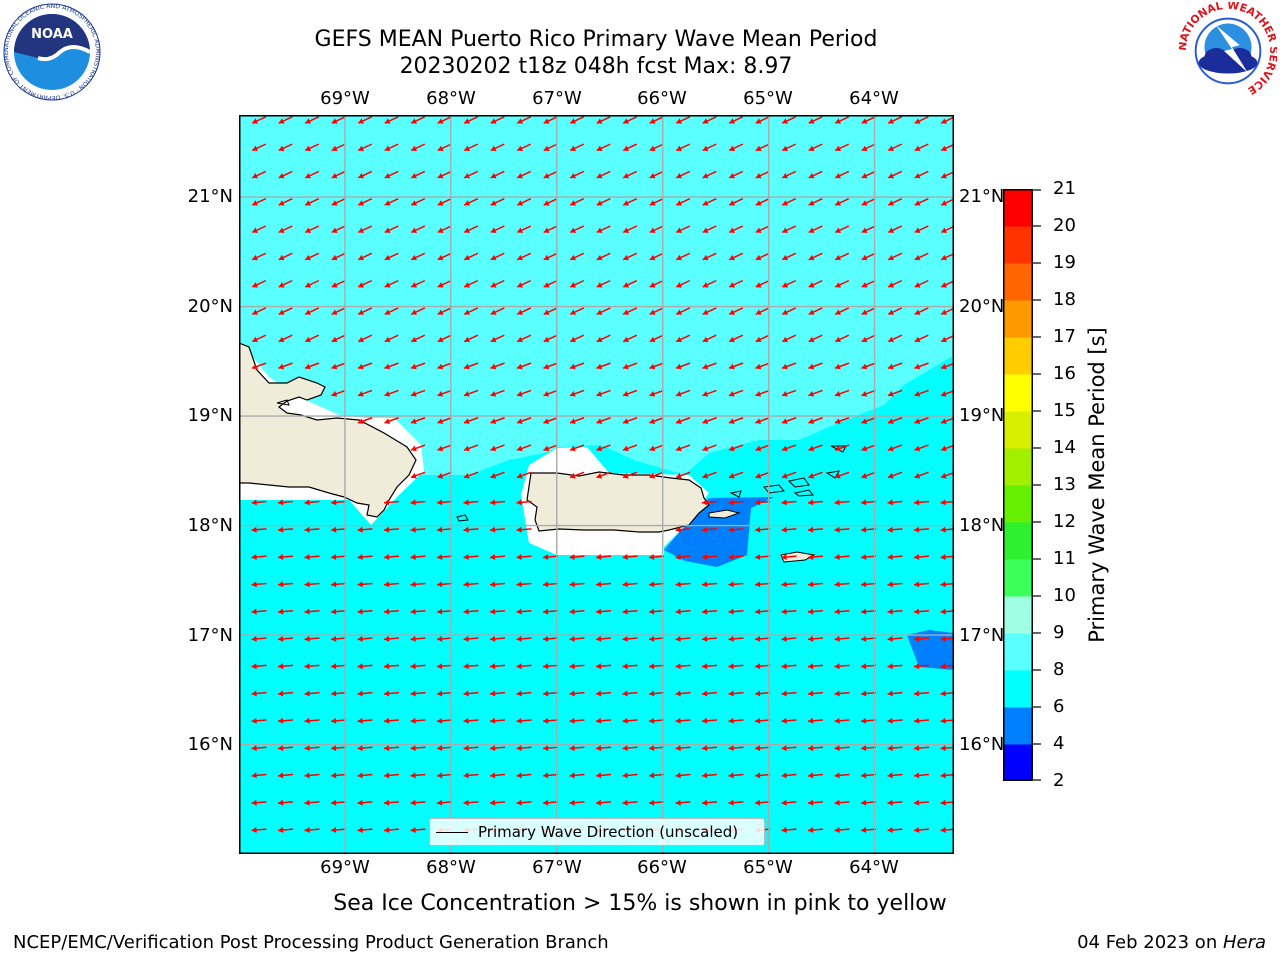  Describe the element at coordinates (597, 832) in the screenshot. I see `map-legend: Primary Wave Direction (unscaled)` at that location.